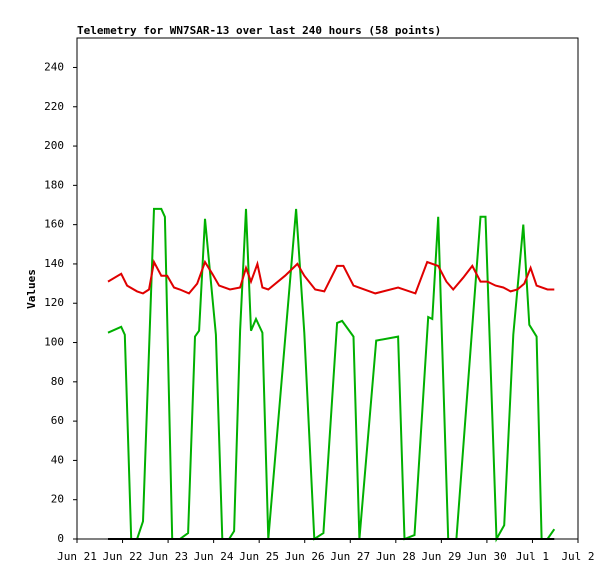 Image resolution: width=615 pixels, height=579 pixels. Describe the element at coordinates (54, 184) in the screenshot. I see `y-tick-label: 180` at that location.